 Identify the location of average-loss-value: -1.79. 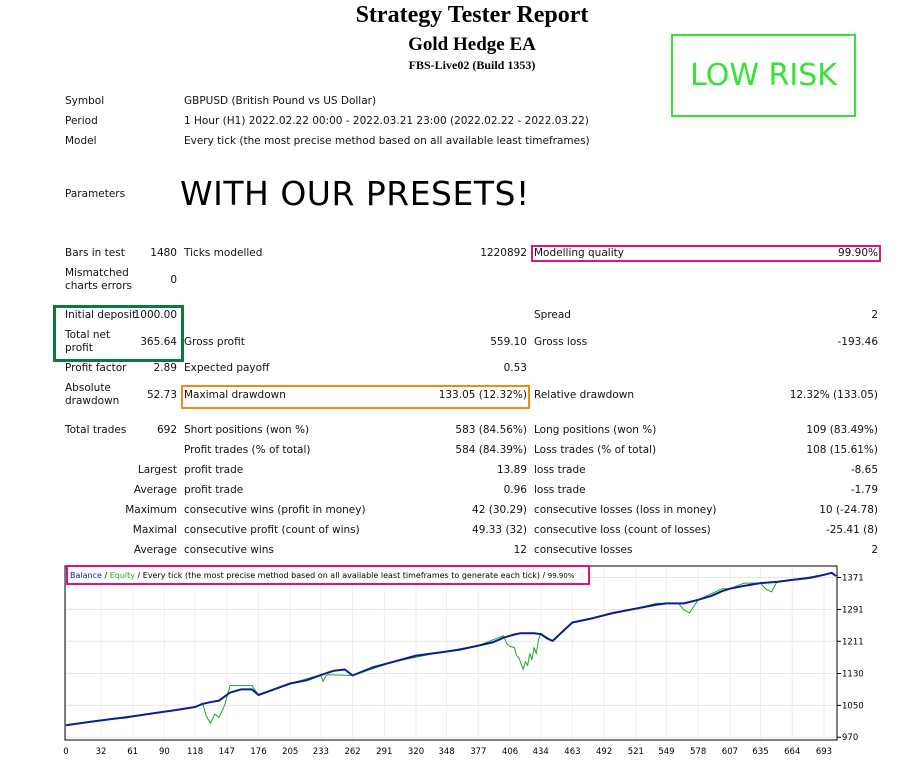
(864, 490).